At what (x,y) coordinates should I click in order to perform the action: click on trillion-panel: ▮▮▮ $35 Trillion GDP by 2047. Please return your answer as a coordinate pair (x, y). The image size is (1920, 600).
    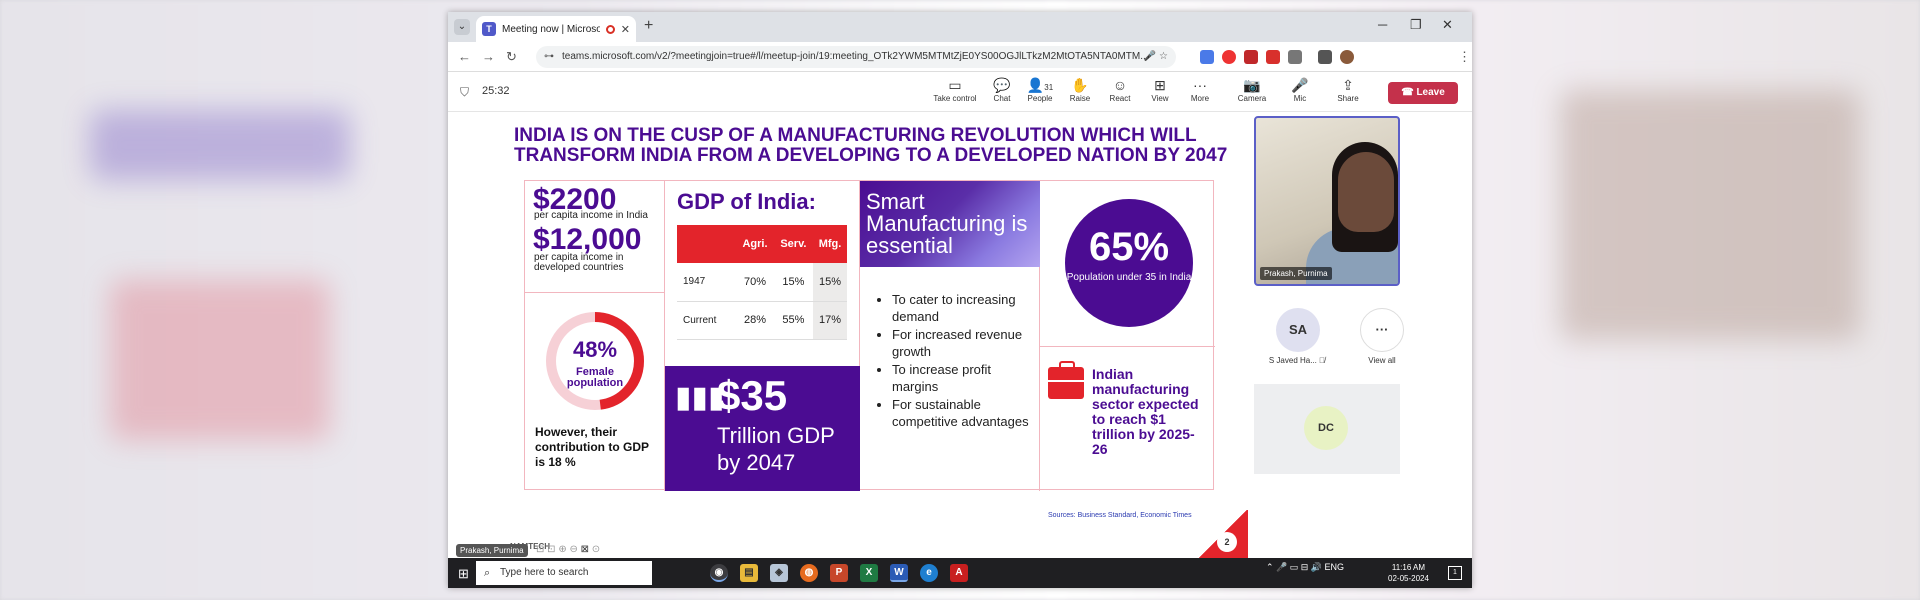
    Looking at the image, I should click on (762, 428).